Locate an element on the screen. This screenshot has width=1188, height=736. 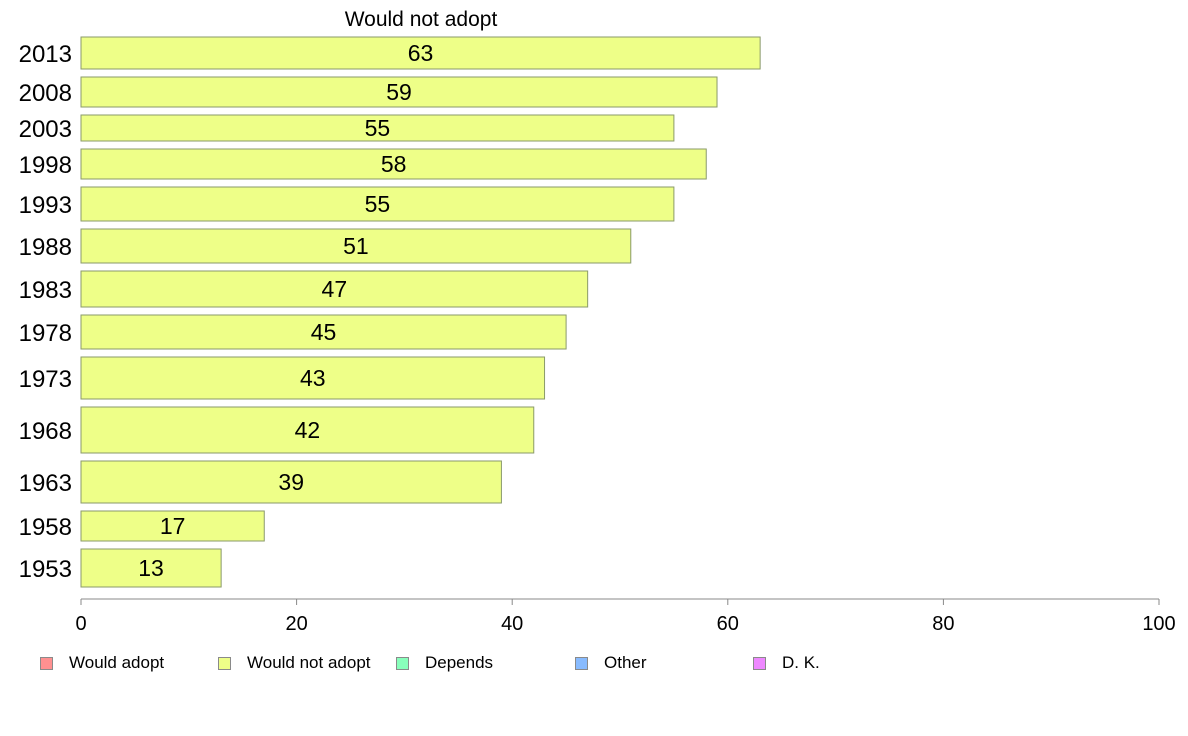
x-tick-label-20: 20 is located at coordinates (296, 624).